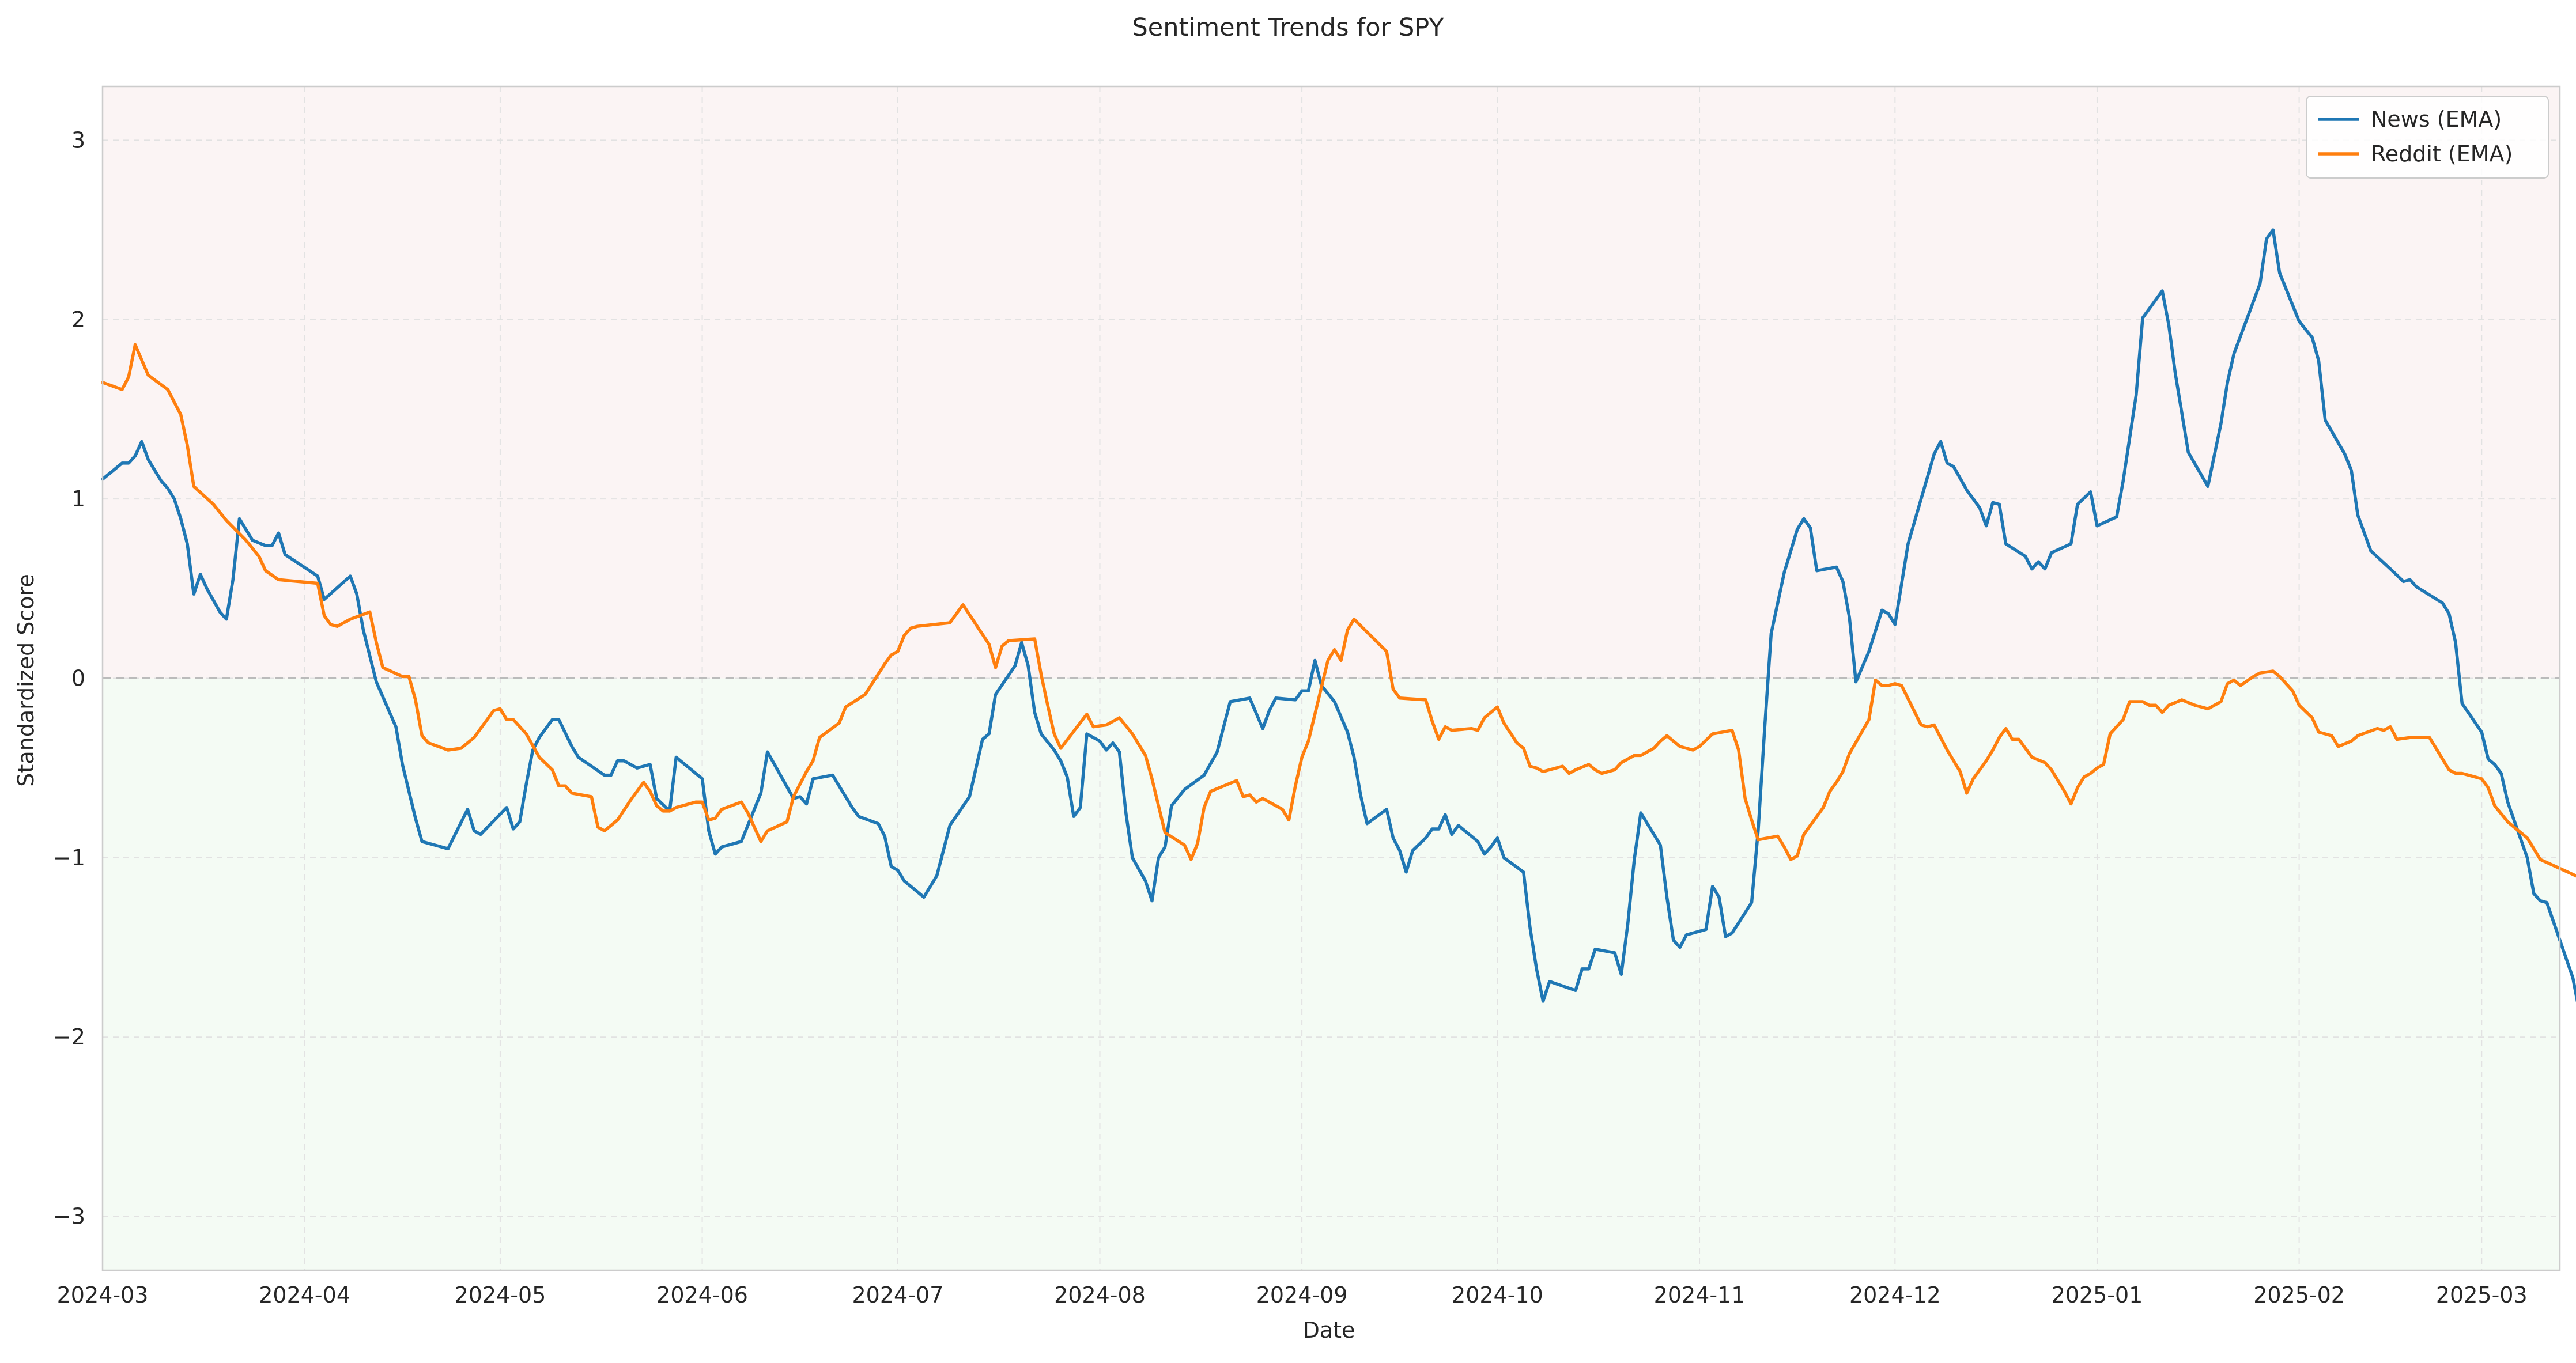  I want to click on y-tick-label: −2, so click(69, 1037).